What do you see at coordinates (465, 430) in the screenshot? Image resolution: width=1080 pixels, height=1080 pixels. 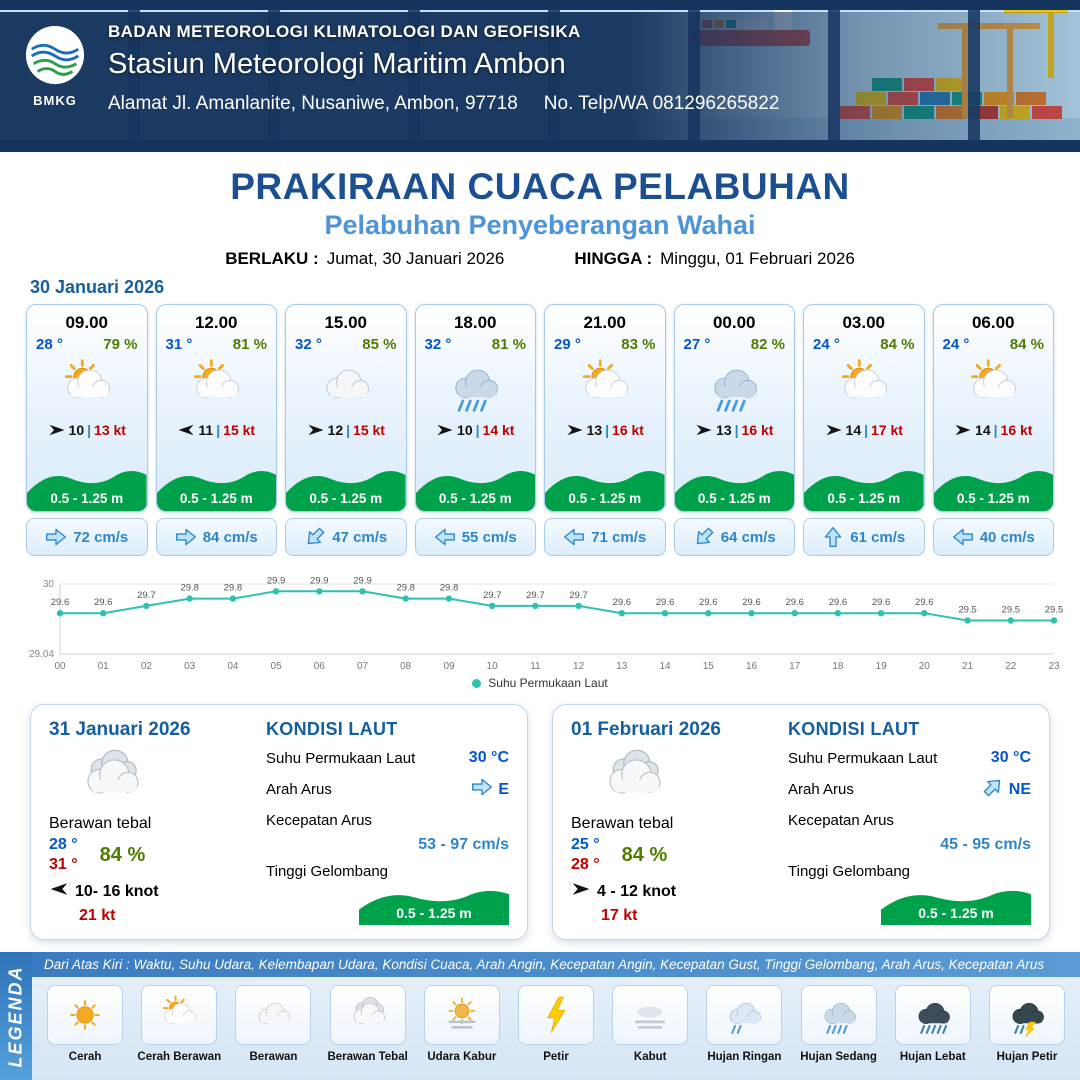 I see `wind-speed: 10` at bounding box center [465, 430].